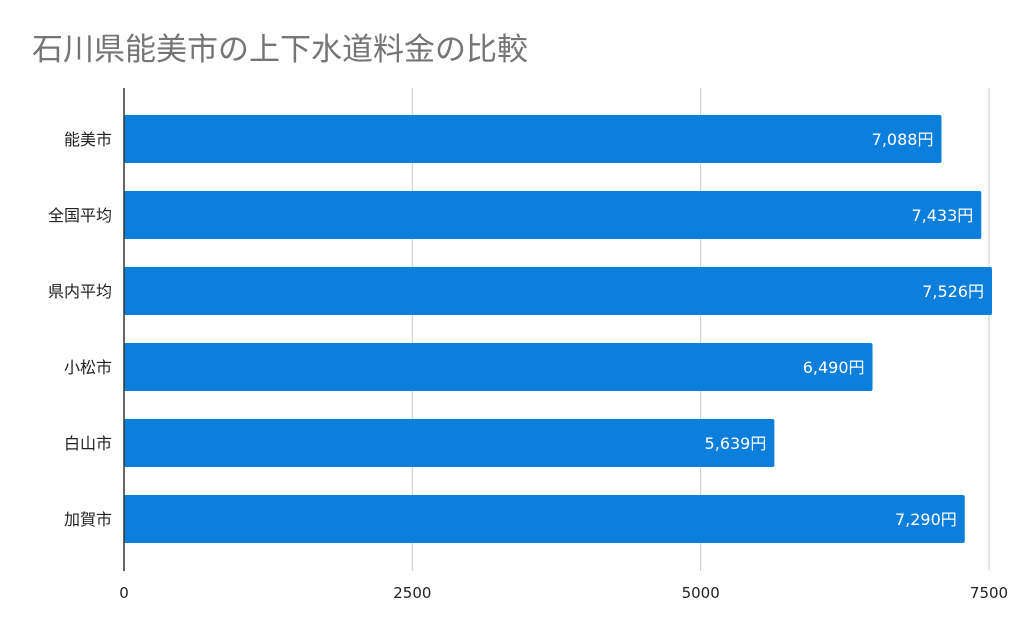 The width and height of the screenshot is (1024, 633). Describe the element at coordinates (412, 593) in the screenshot. I see `x-tick-label: 2500` at that location.